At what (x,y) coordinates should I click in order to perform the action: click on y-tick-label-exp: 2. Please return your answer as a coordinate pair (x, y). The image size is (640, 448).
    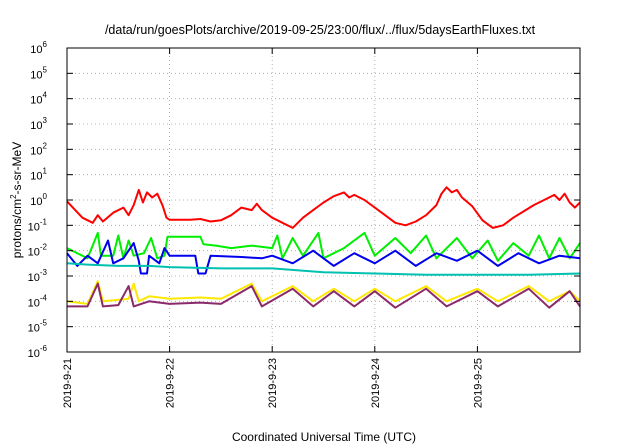
    Looking at the image, I should click on (45, 145).